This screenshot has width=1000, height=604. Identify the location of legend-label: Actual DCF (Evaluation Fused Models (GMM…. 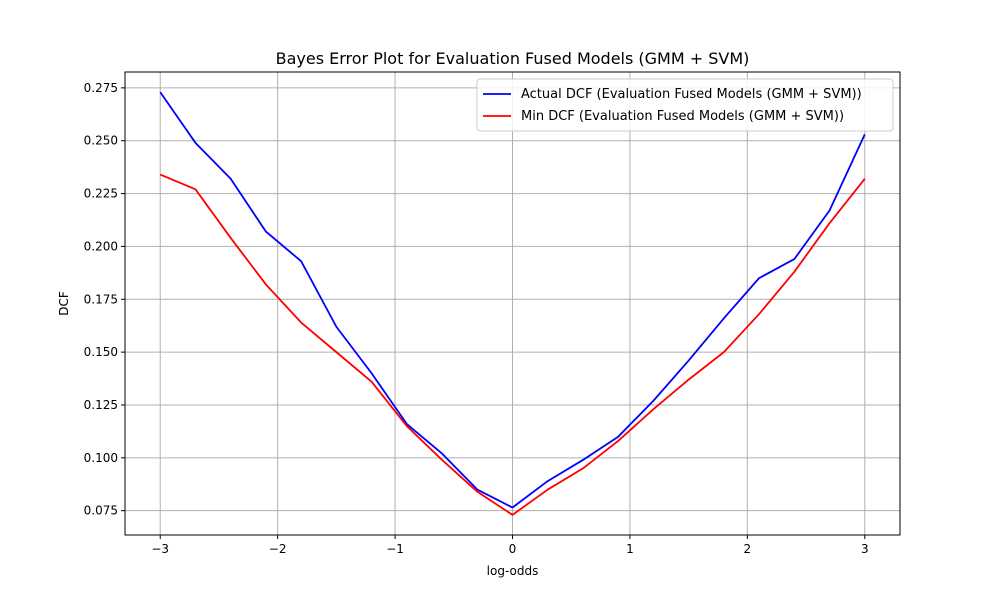
(691, 94).